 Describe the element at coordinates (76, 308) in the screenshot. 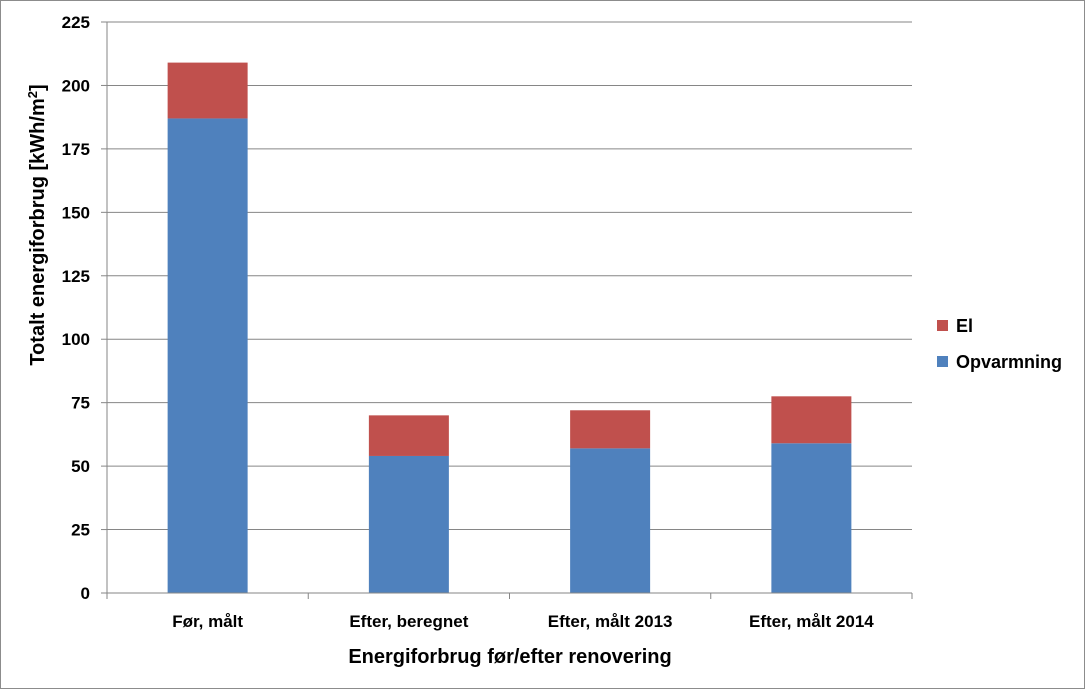

I see `y-tick-labels: 0 25 50 75 100 125 150 175 200 225` at that location.